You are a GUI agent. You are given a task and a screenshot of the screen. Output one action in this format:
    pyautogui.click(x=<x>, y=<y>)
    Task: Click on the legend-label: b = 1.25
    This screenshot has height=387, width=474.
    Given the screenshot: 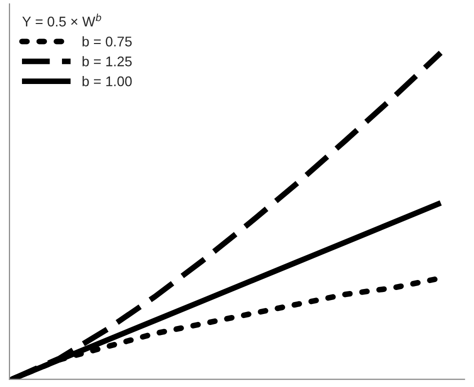 What is the action you would take?
    pyautogui.click(x=107, y=61)
    